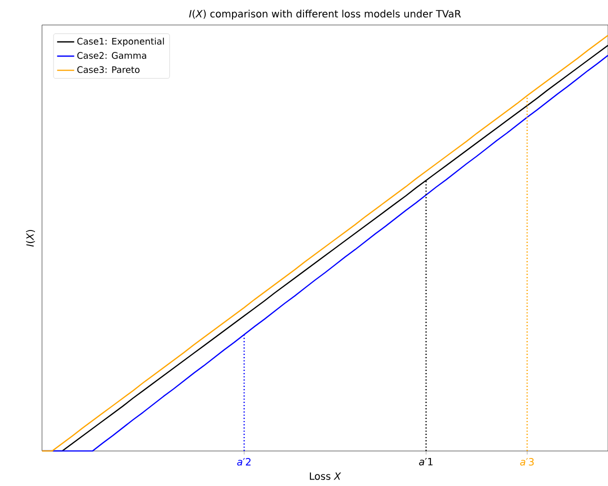  Describe the element at coordinates (111, 55) in the screenshot. I see `legend-label: Case2: Gamma` at that location.